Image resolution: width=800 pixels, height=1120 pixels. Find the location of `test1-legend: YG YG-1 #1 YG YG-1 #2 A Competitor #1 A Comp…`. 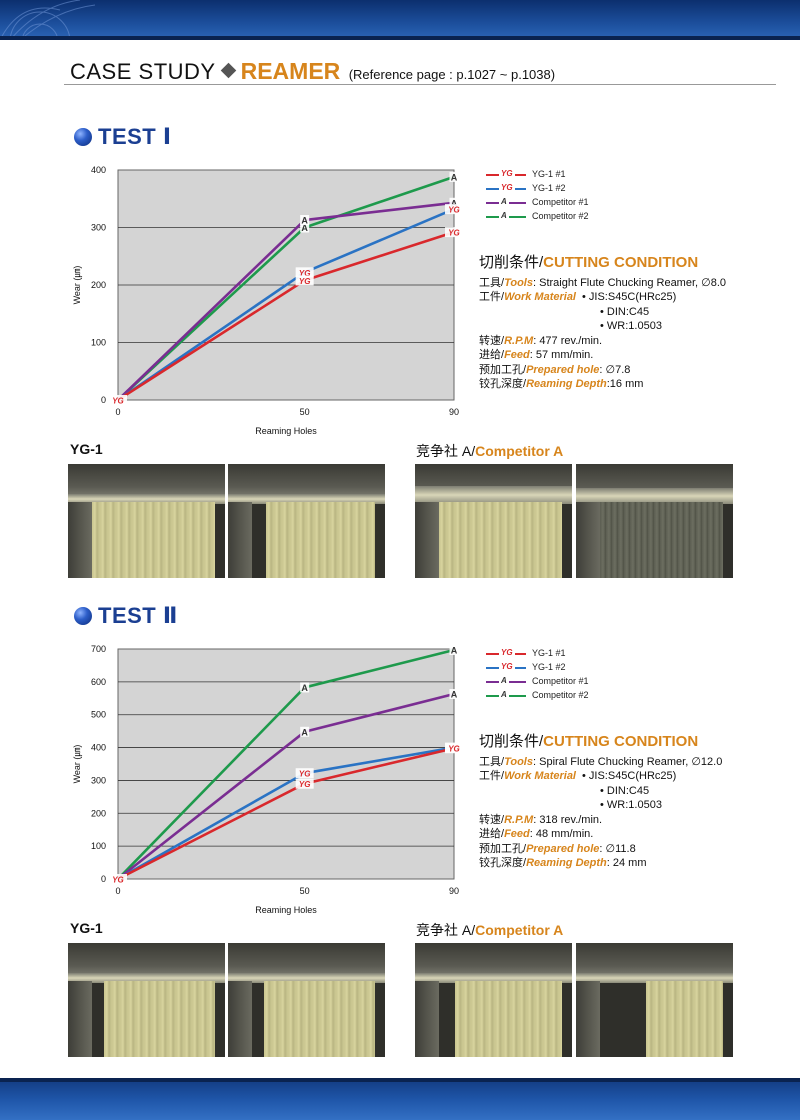

test1-legend: YG YG-1 #1 YG YG-1 #2 A Competitor #1 A Comp… is located at coordinates (586, 196).